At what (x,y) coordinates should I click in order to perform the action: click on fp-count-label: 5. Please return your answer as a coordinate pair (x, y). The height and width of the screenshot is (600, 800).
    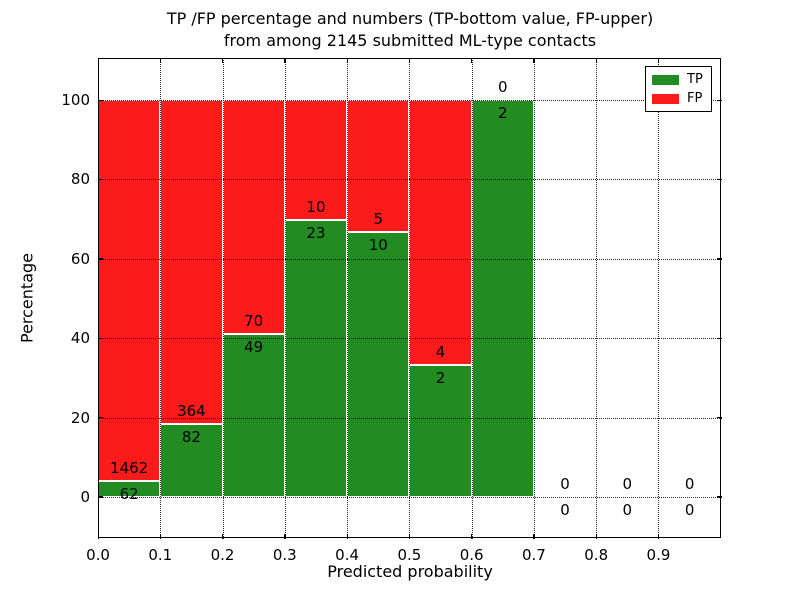
    Looking at the image, I should click on (378, 219).